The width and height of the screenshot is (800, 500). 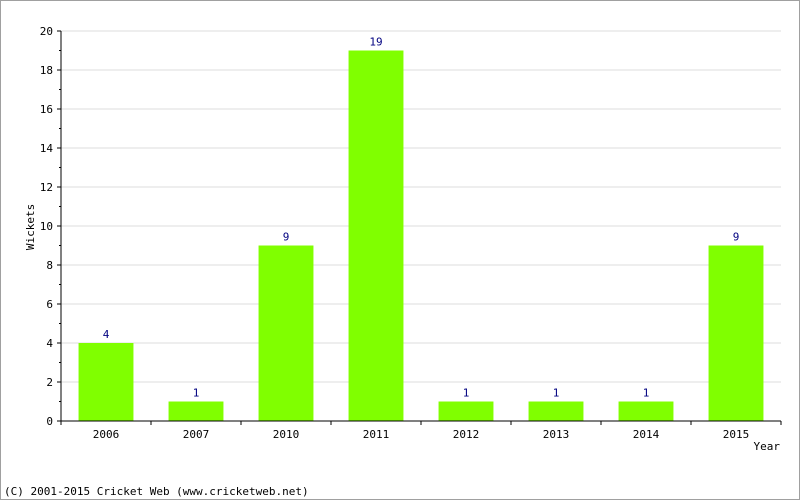 What do you see at coordinates (376, 235) in the screenshot?
I see `bar-2011` at bounding box center [376, 235].